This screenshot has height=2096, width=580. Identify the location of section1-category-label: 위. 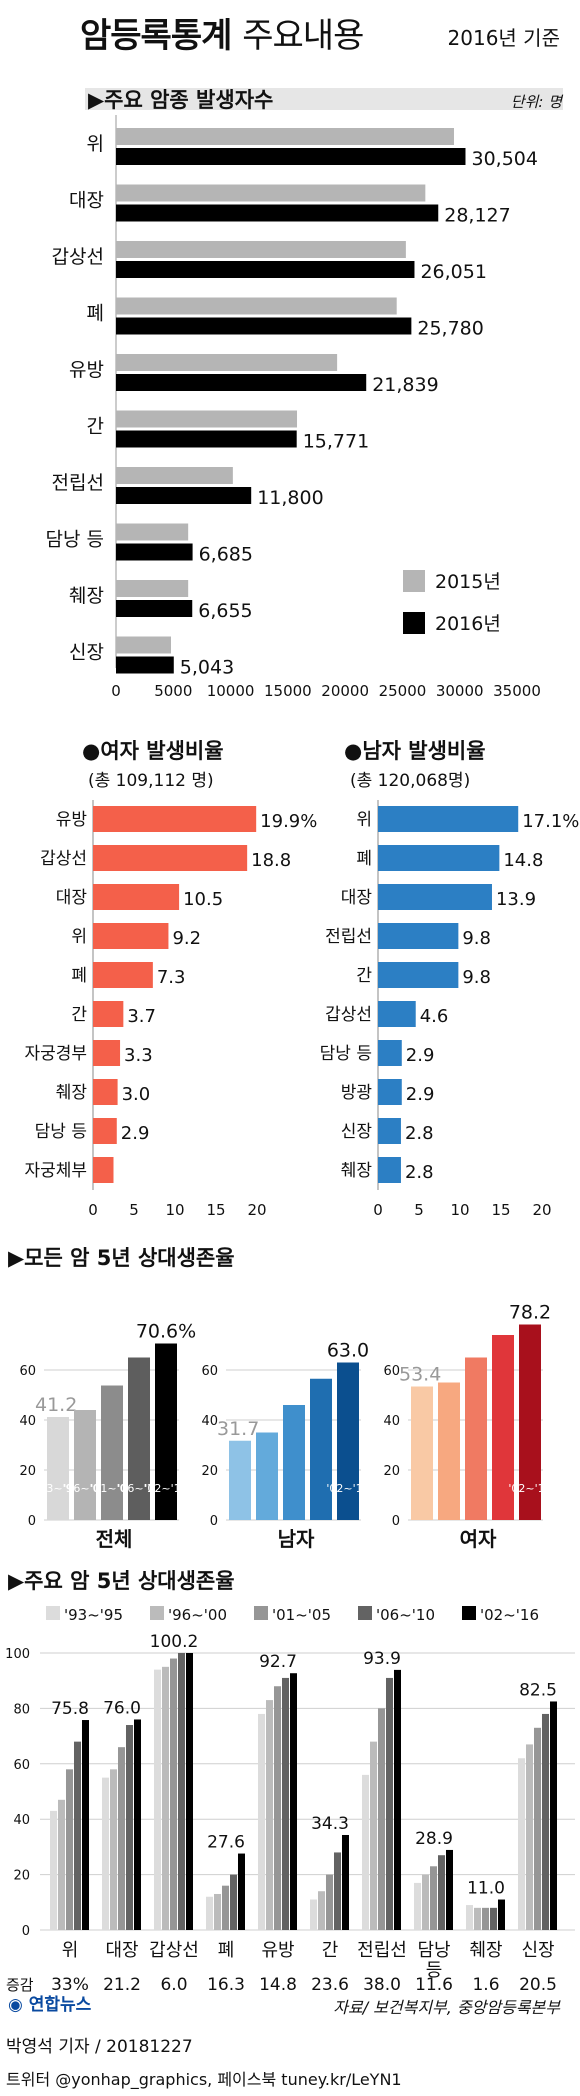
(95, 144).